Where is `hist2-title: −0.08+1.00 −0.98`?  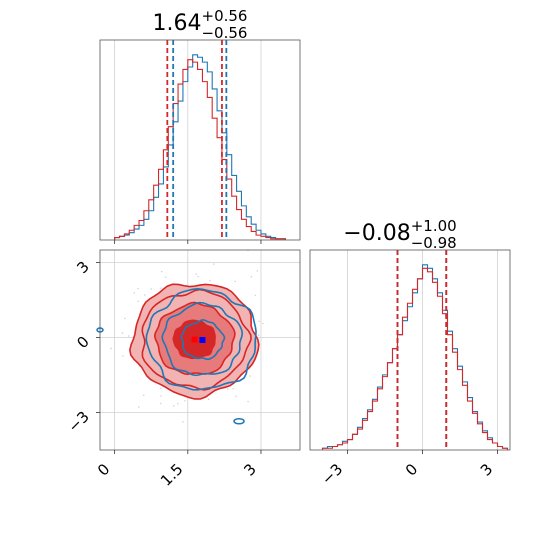
hist2-title: −0.08+1.00 −0.98 is located at coordinates (399, 234).